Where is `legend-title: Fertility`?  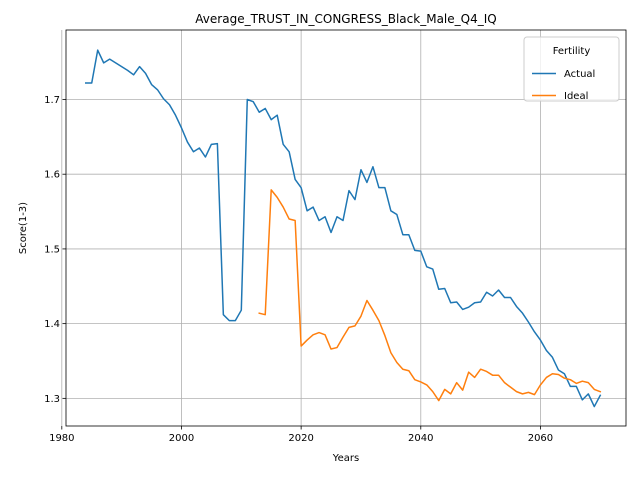
legend-title: Fertility is located at coordinates (572, 51).